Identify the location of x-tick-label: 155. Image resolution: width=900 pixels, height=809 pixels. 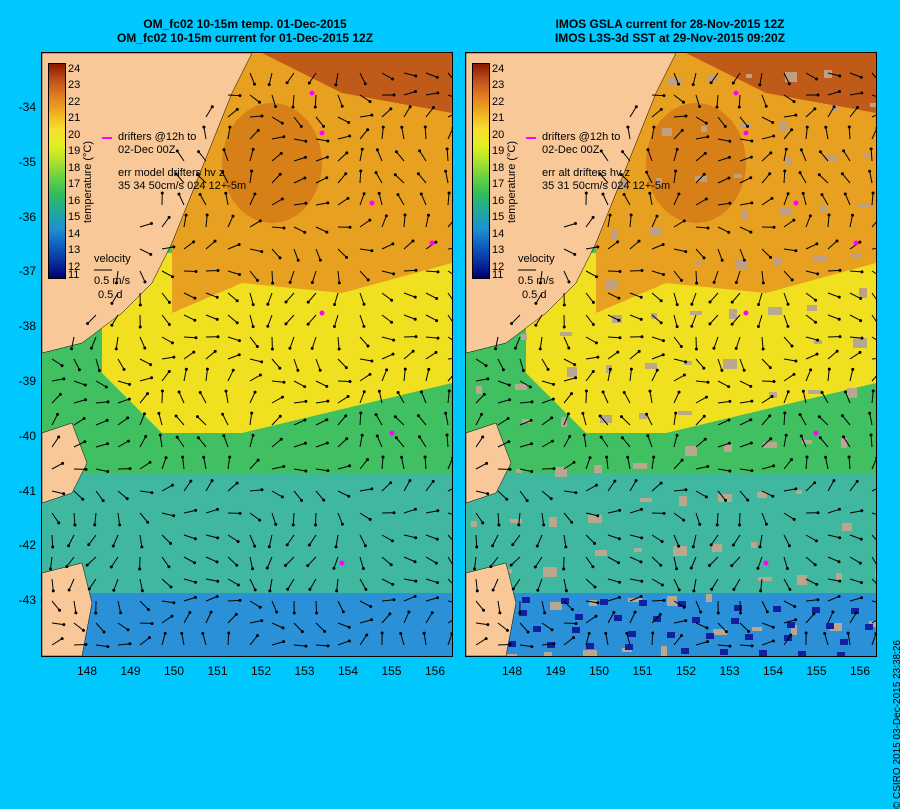
(392, 671).